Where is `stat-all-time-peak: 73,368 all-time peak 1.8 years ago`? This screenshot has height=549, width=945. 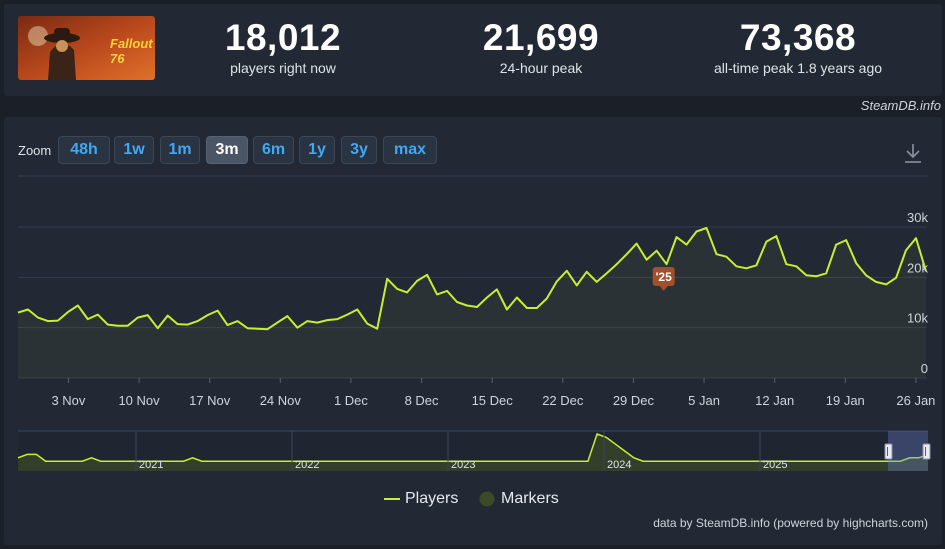
stat-all-time-peak: 73,368 all-time peak 1.8 years ago is located at coordinates (798, 47).